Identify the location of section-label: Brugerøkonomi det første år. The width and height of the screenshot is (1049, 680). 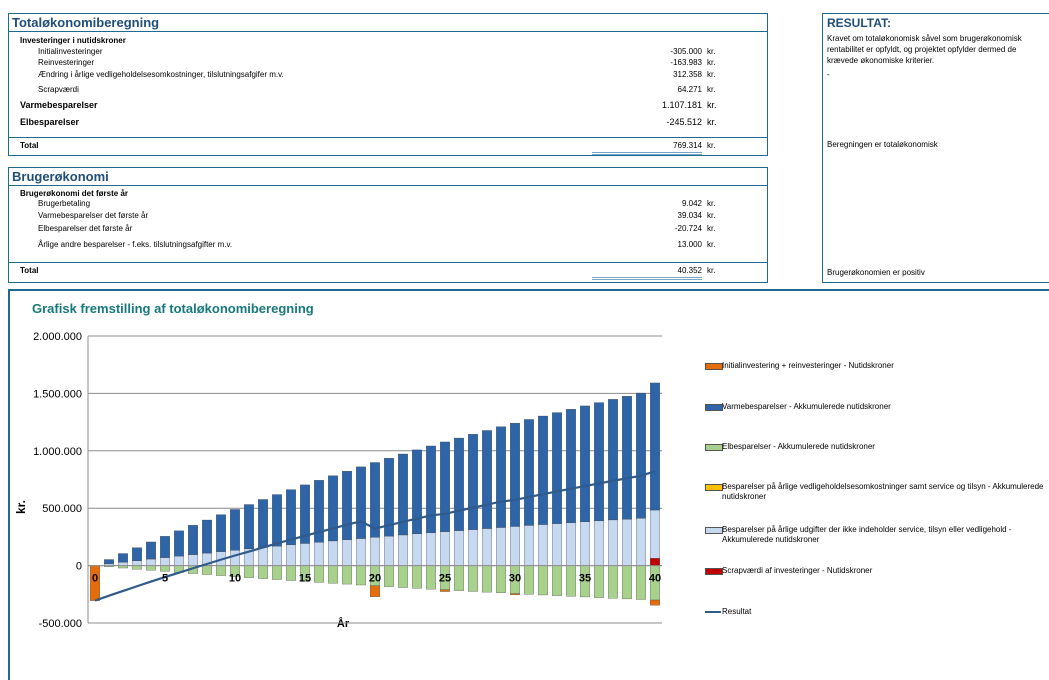
(74, 193).